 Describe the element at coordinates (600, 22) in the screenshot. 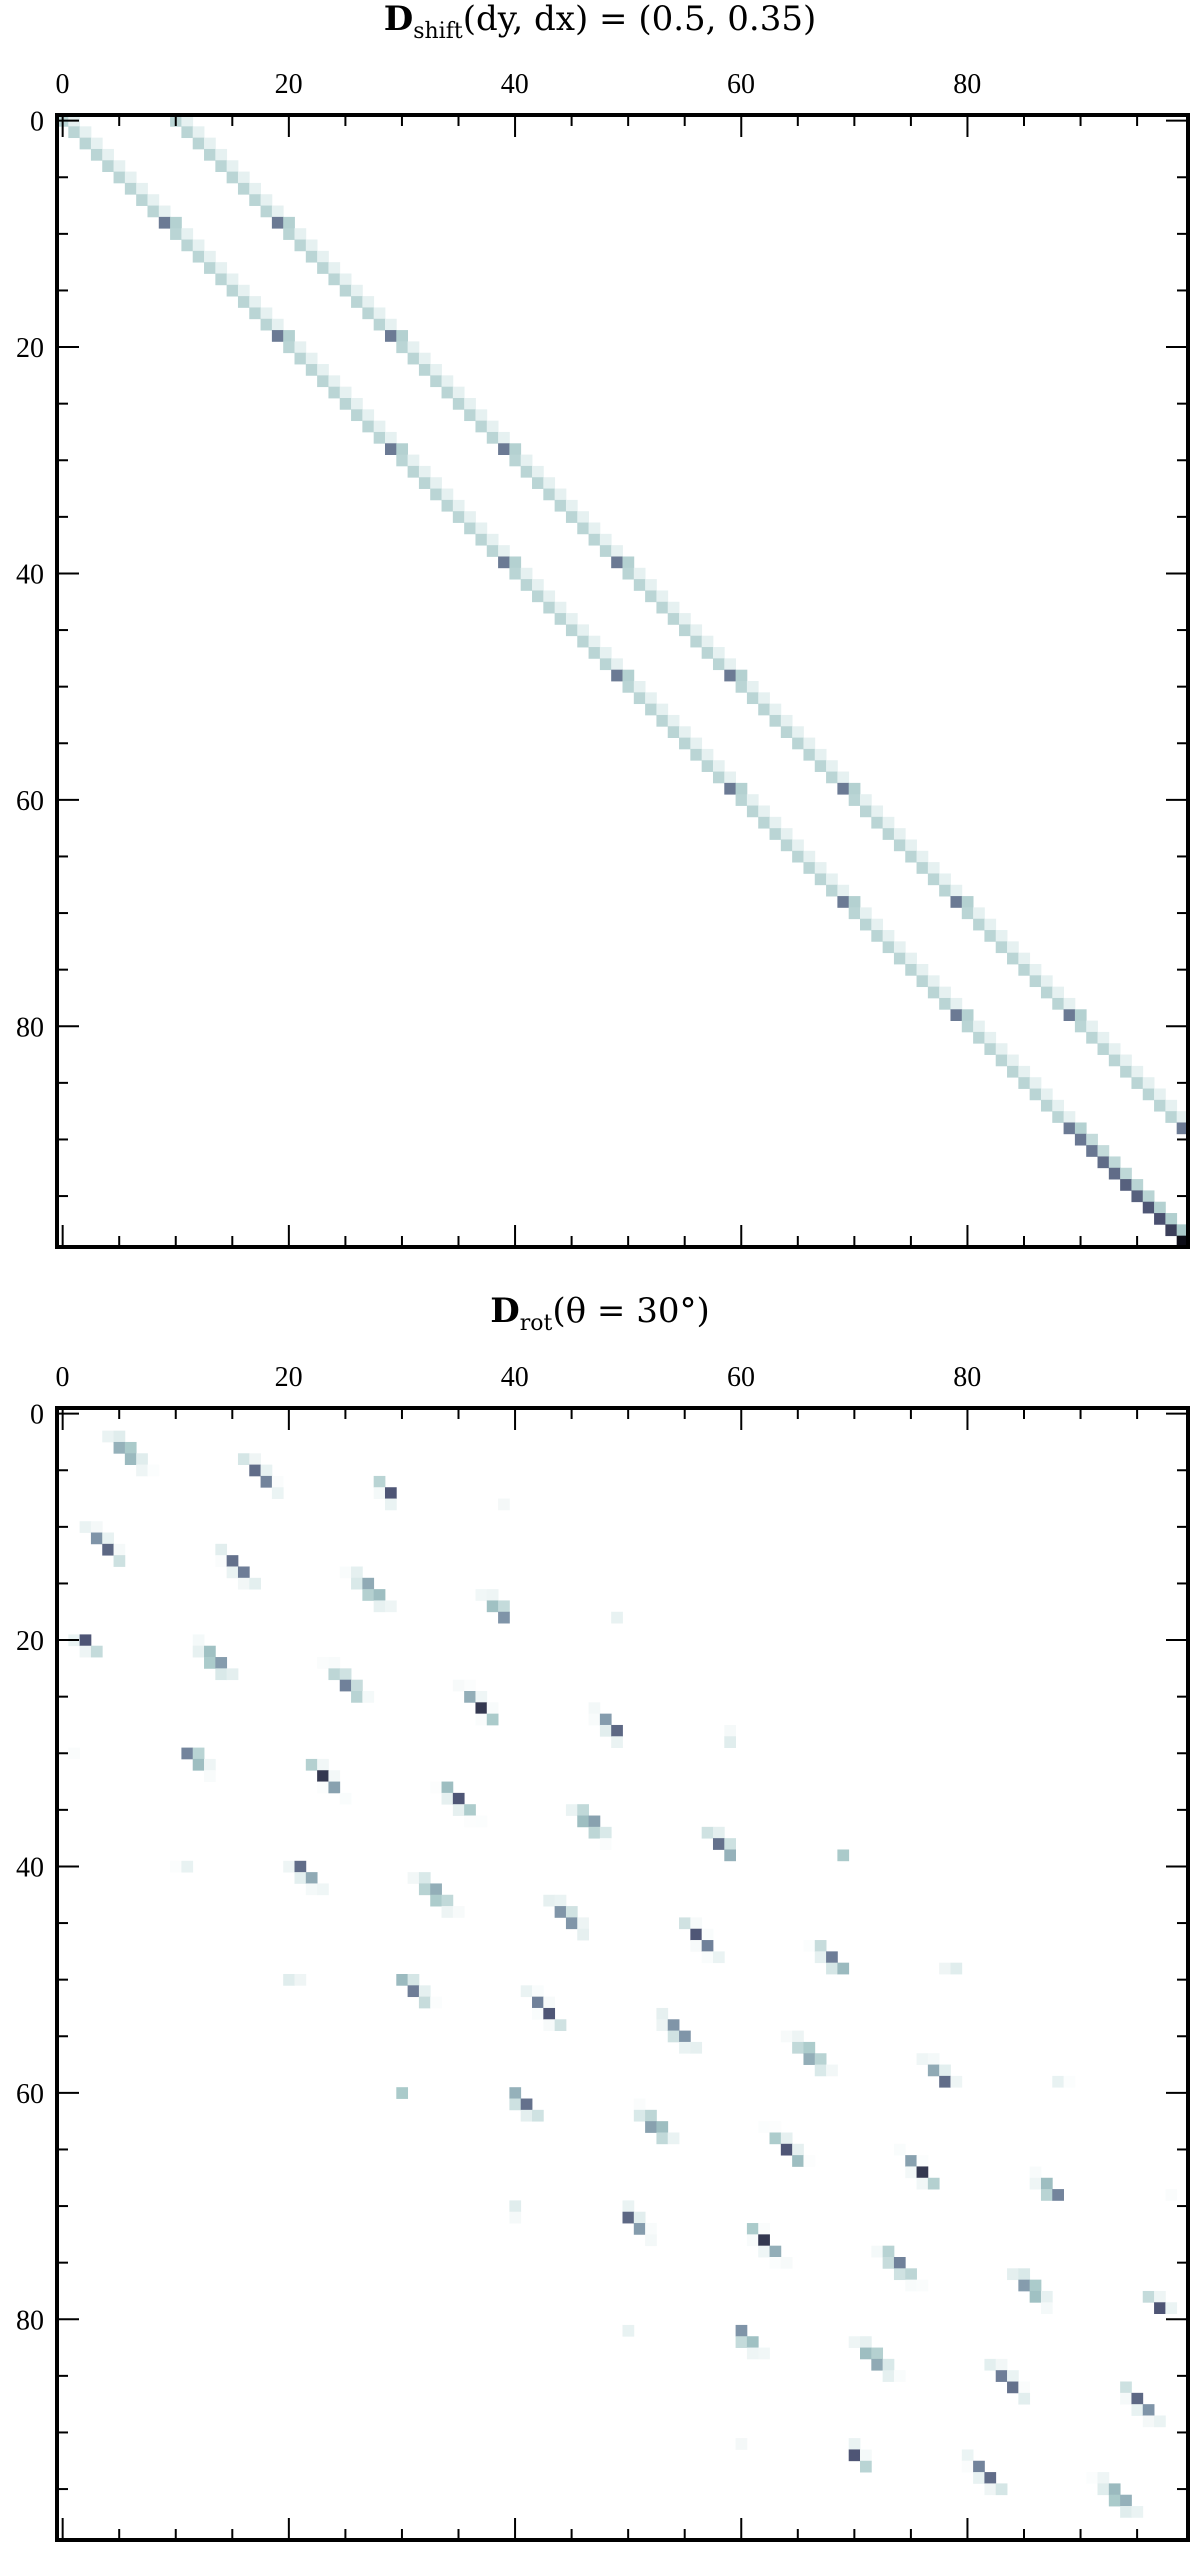

I see `panel-title: Dshift(dy, dx) = (0.5, 0.35)` at that location.